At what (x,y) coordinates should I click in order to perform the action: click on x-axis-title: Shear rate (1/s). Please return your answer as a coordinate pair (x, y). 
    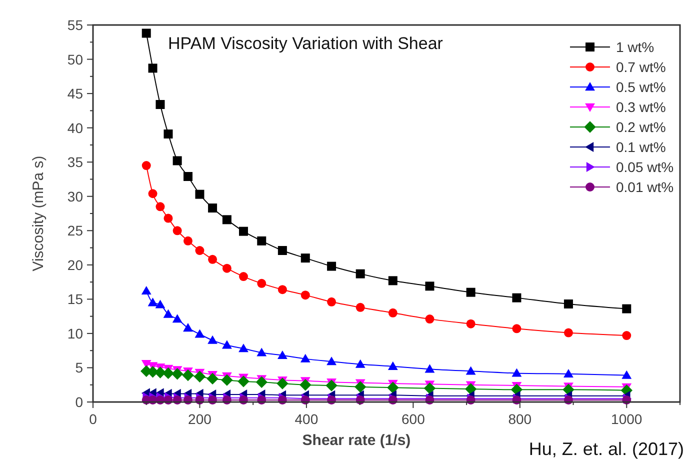
    Looking at the image, I should click on (356, 440).